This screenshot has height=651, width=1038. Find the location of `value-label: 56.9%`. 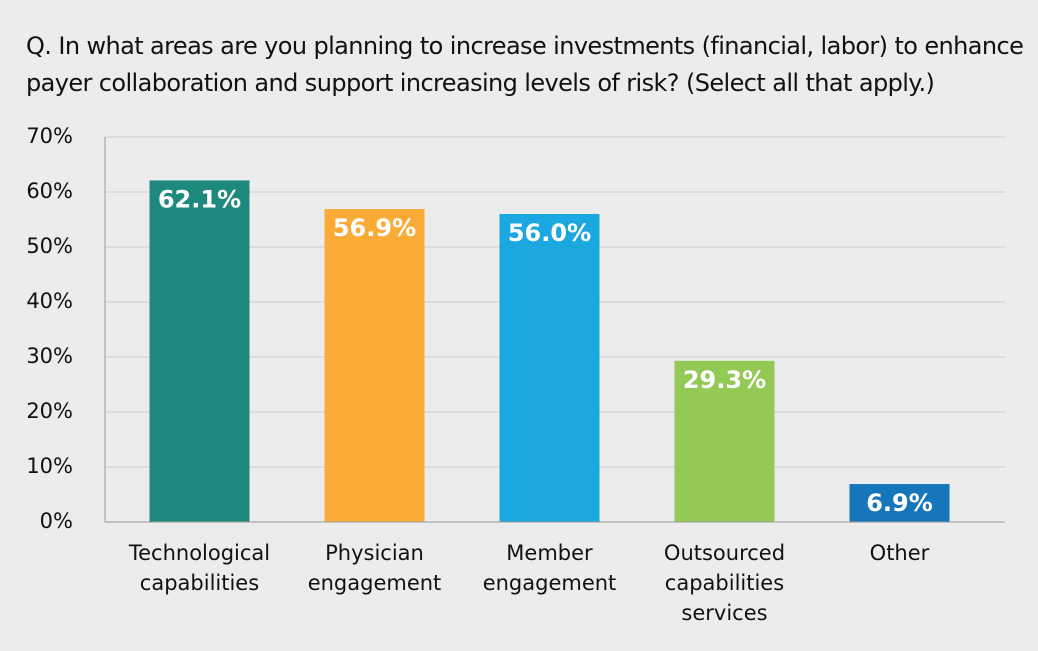

value-label: 56.9% is located at coordinates (374, 228).